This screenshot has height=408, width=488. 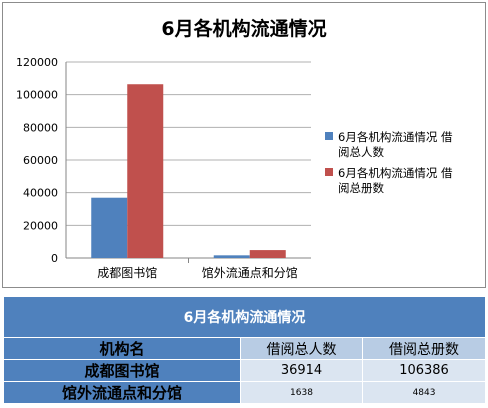 I want to click on x-category-label: 馆外流通点和分馆, so click(x=250, y=272).